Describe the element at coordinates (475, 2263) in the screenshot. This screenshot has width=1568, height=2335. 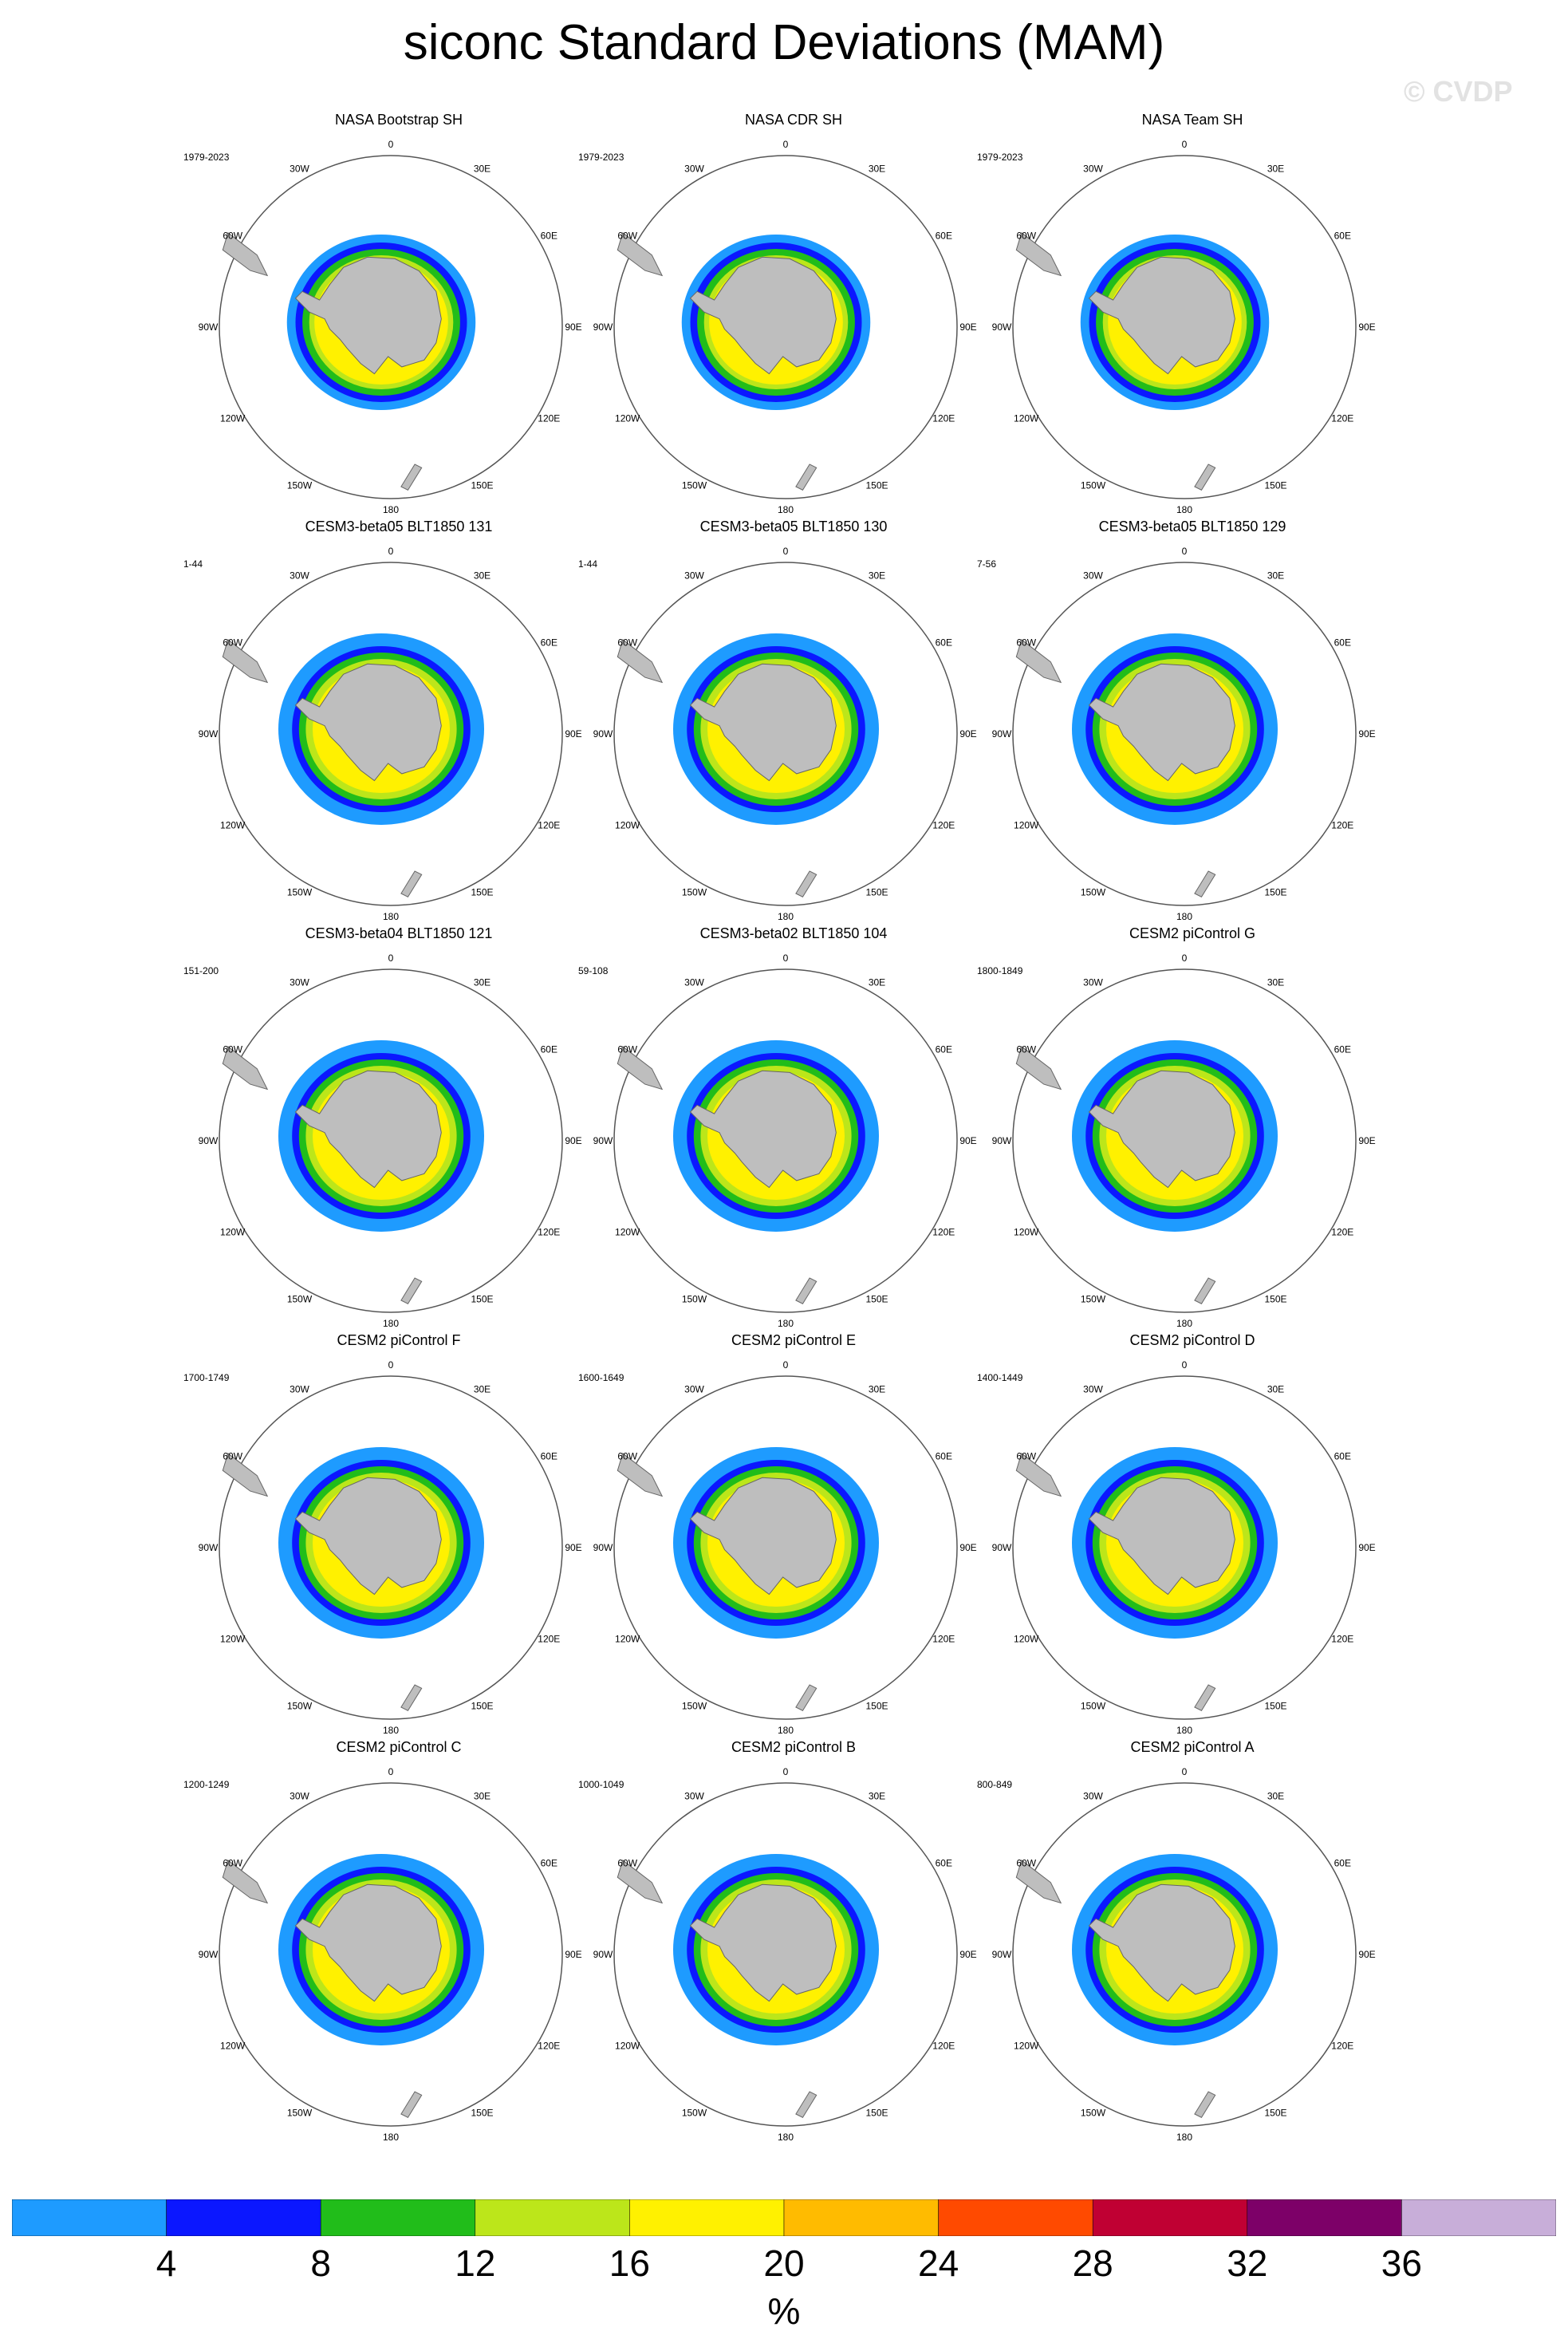
I see `colorbar-tick-label: 12` at that location.